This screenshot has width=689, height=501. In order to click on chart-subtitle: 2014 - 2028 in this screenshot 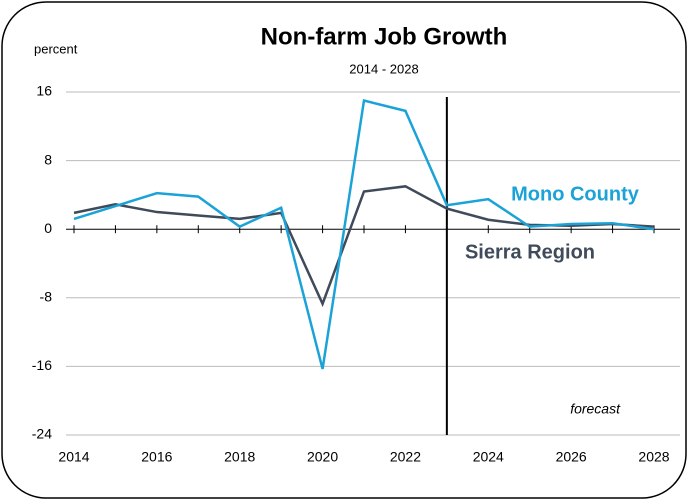, I will do `click(383, 68)`.